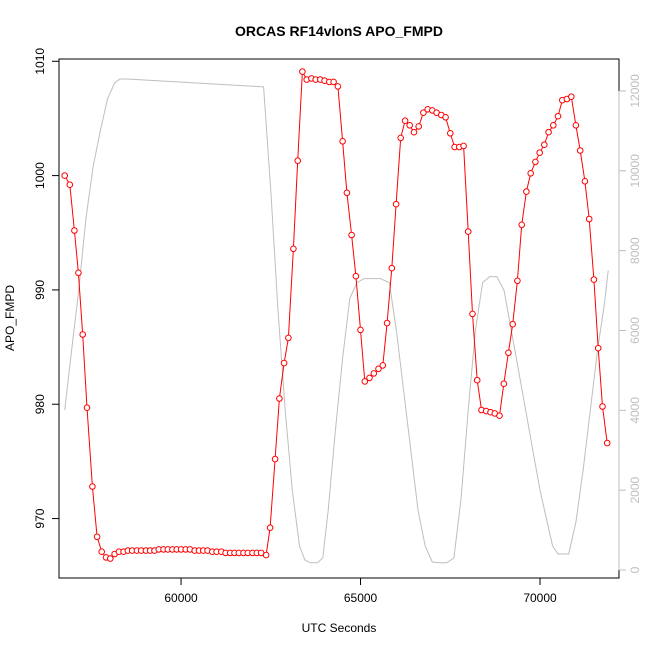 This screenshot has height=650, width=650. Describe the element at coordinates (540, 598) in the screenshot. I see `x-tick-label: 70000` at that location.